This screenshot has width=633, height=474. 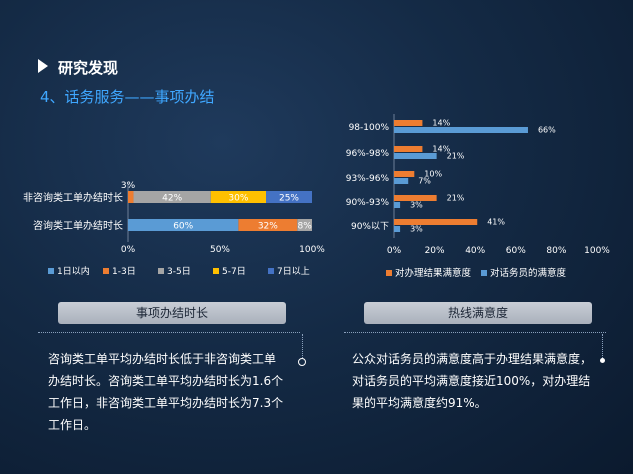 I want to click on satisfaction-caption: 热线满意度, so click(x=478, y=313).